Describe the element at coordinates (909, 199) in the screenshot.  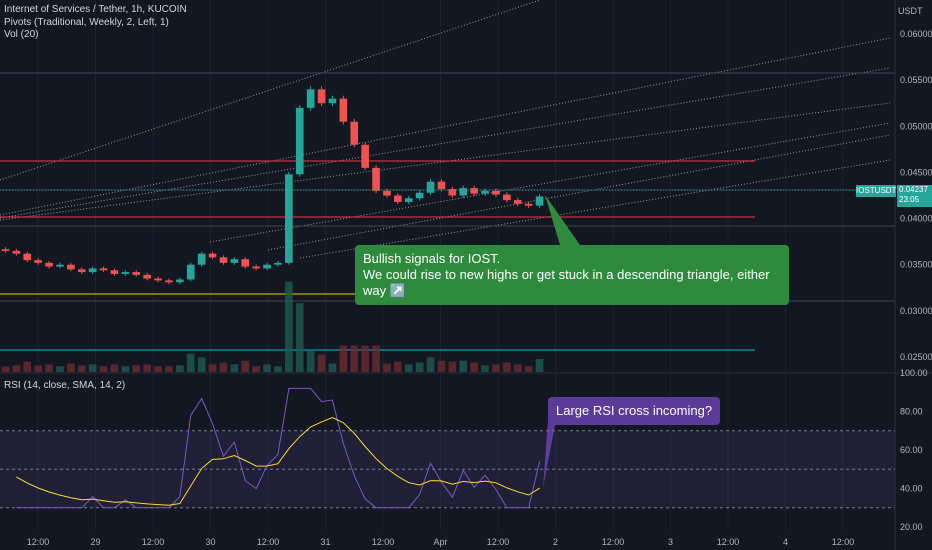
I see `bar-countdown: 23:05` at that location.